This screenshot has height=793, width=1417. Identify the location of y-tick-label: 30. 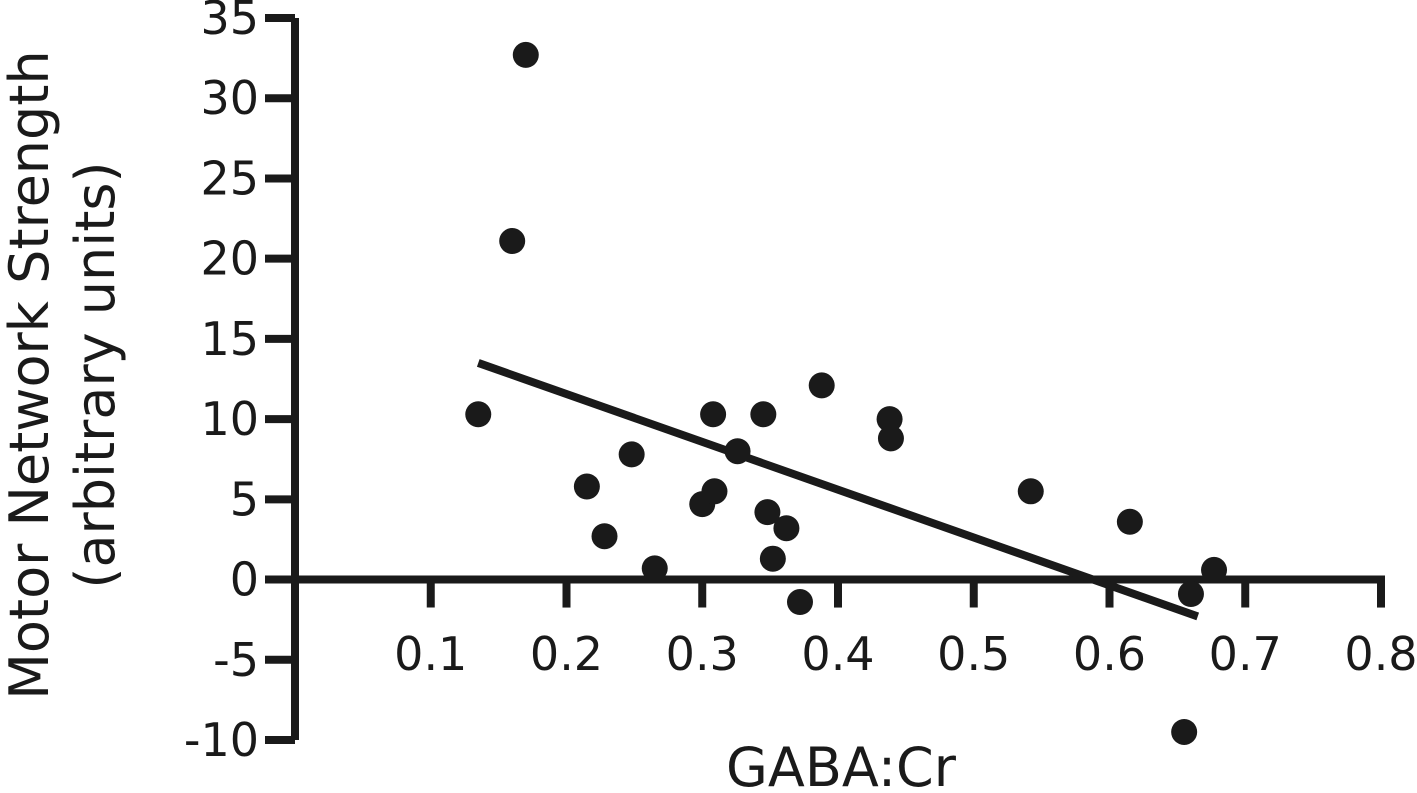
(229, 98).